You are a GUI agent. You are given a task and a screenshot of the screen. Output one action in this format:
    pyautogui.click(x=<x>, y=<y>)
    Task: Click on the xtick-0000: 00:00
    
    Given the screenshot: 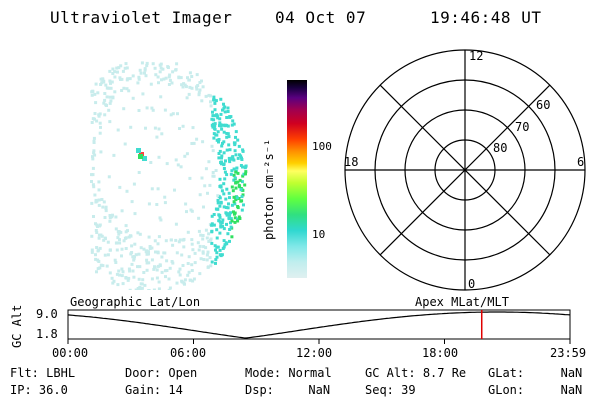 What is the action you would take?
    pyautogui.click(x=70, y=353)
    